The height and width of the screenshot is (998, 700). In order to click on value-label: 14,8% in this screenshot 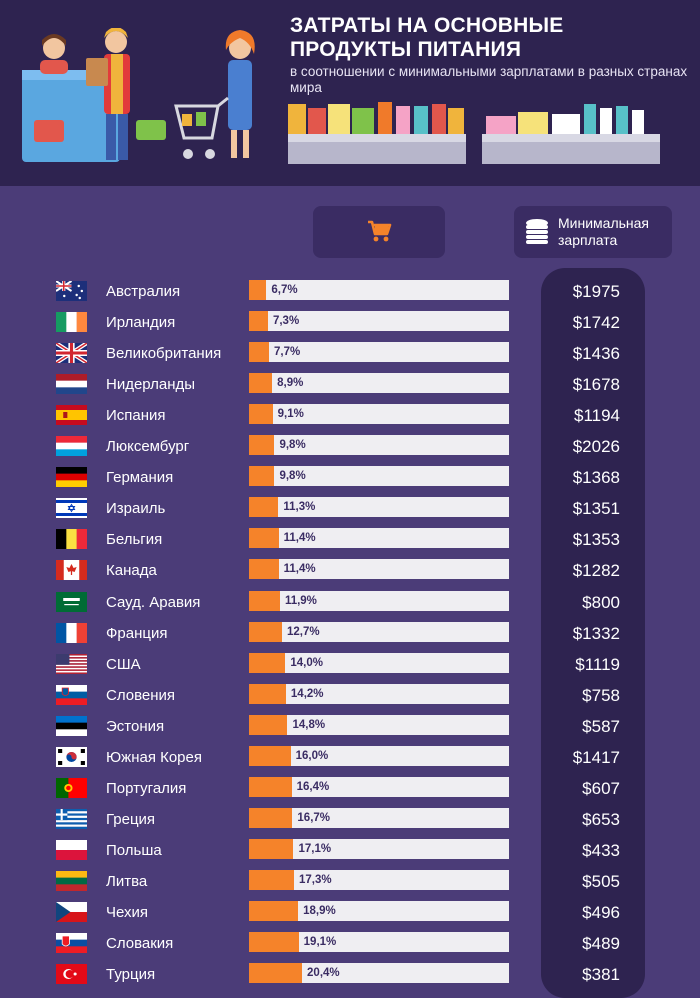, I will do `click(309, 724)`.